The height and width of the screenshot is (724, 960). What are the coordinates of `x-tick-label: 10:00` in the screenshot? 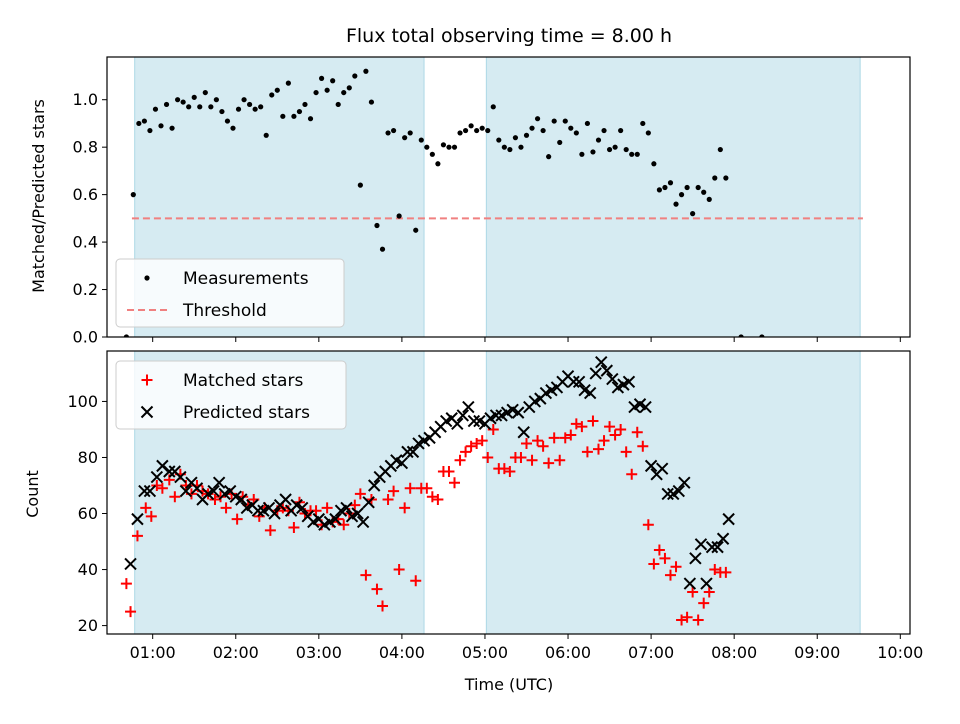 It's located at (900, 652).